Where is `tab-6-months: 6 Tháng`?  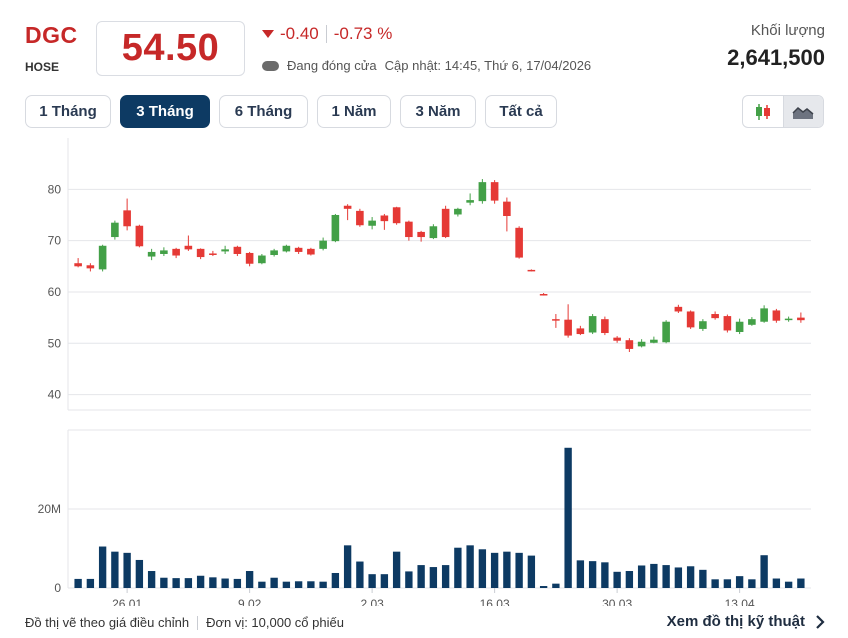
tab-6-months: 6 Tháng is located at coordinates (263, 111).